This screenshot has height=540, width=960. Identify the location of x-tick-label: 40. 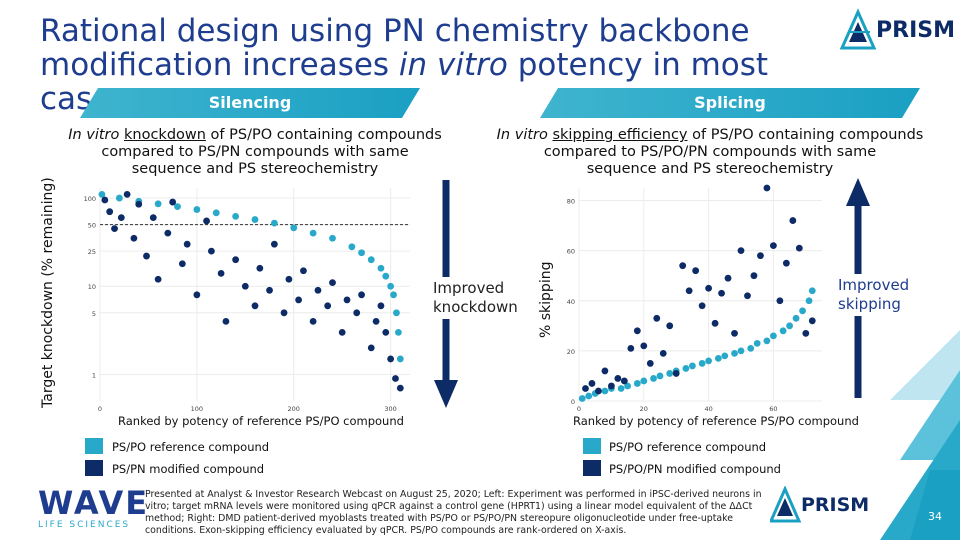
(708, 409).